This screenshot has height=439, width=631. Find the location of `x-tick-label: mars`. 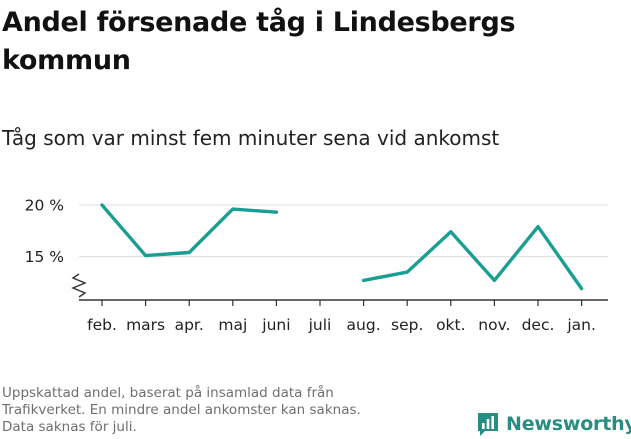

x-tick-label: mars is located at coordinates (145, 325).